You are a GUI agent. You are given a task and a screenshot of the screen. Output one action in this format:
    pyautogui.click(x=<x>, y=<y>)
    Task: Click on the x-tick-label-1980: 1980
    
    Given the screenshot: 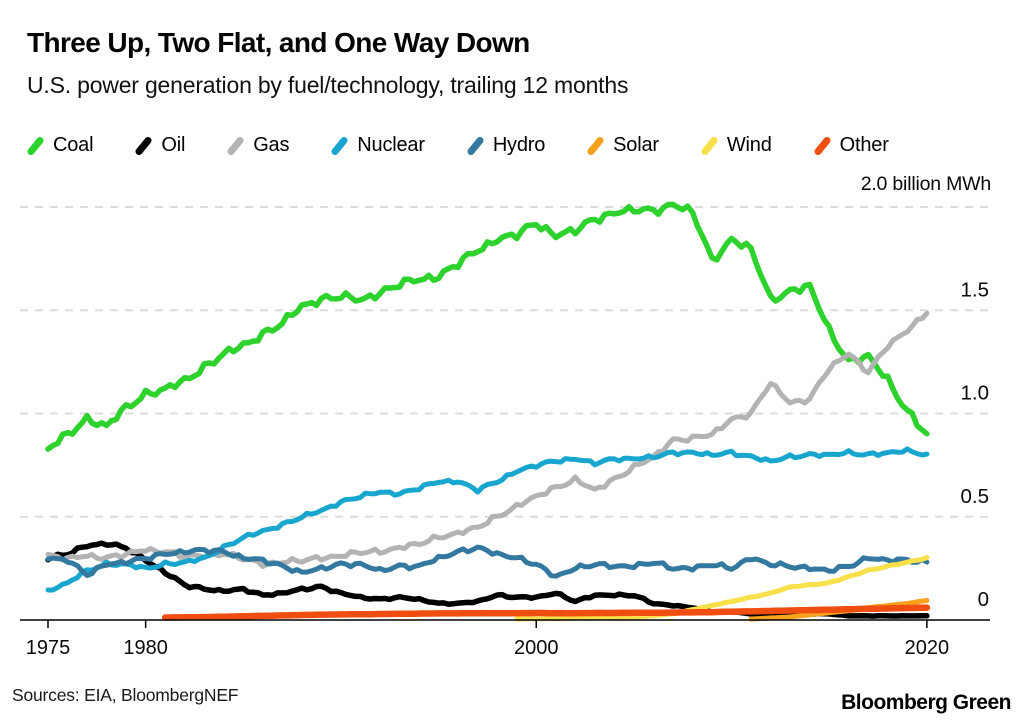 What is the action you would take?
    pyautogui.click(x=145, y=648)
    